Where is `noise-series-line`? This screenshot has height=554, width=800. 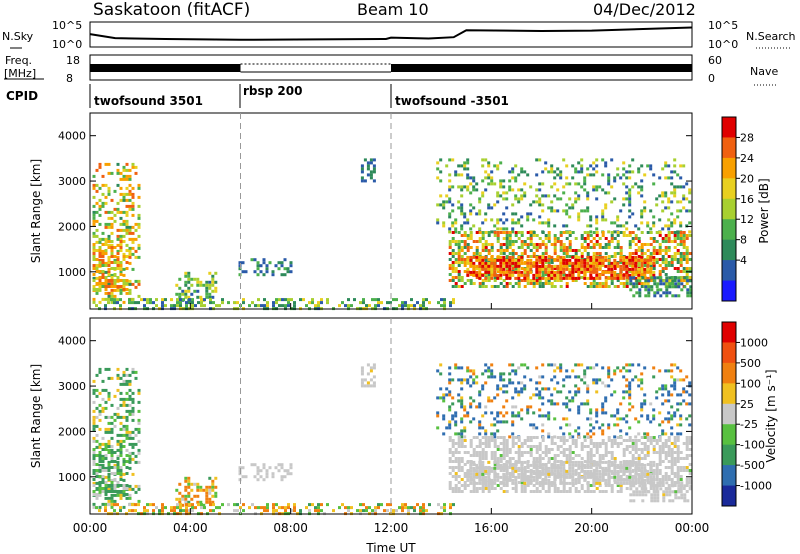
noise-series-line is located at coordinates (391, 33).